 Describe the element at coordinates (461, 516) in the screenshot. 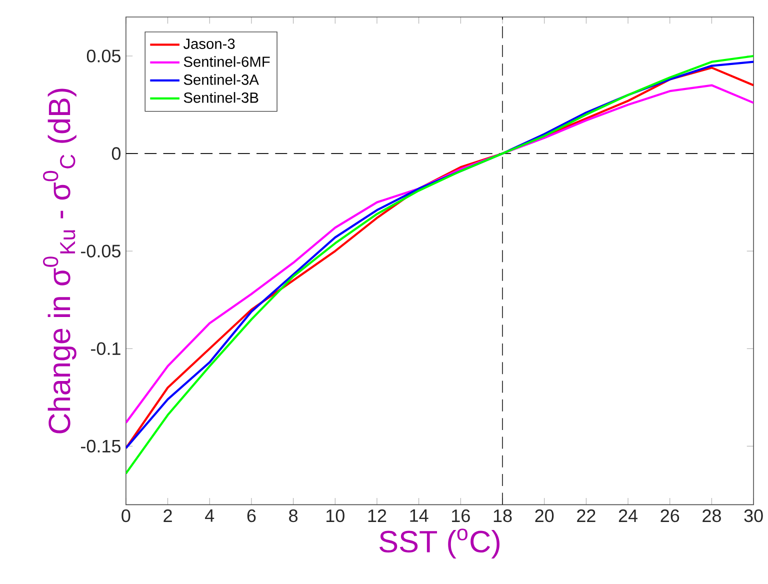

I see `x-tick-label: 16` at that location.